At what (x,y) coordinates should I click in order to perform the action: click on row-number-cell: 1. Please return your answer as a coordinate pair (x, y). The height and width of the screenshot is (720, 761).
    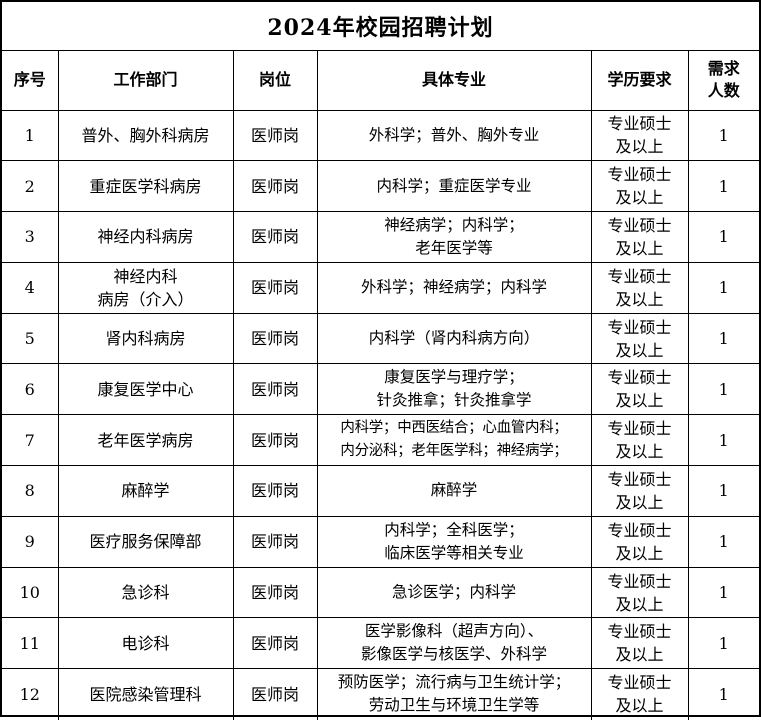
    Looking at the image, I should click on (30, 135).